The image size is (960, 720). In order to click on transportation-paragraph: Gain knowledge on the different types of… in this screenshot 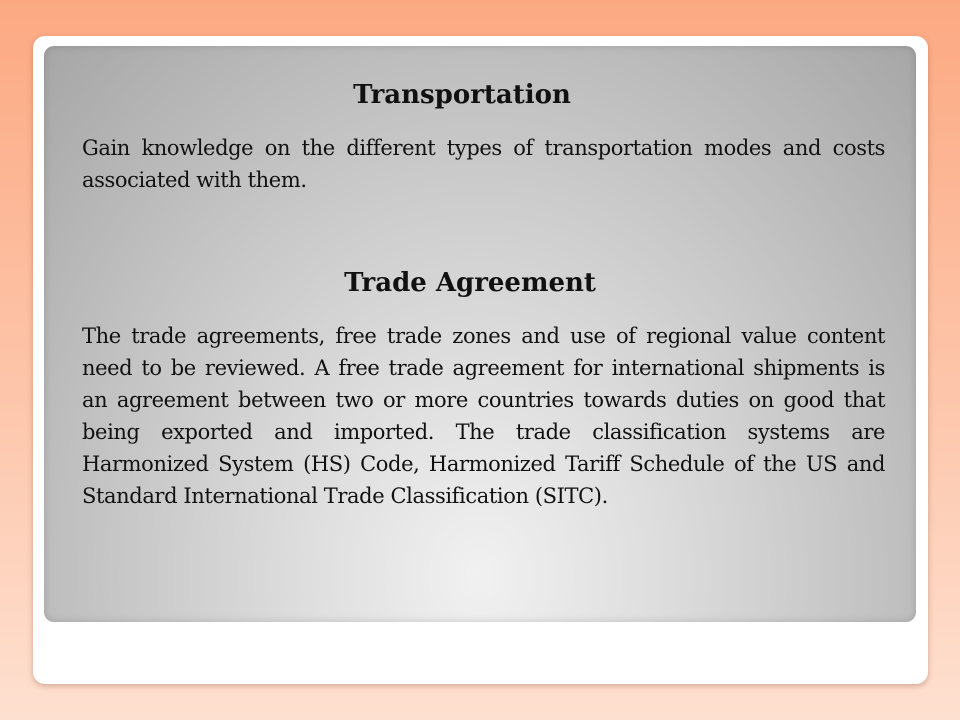, I will do `click(483, 164)`.